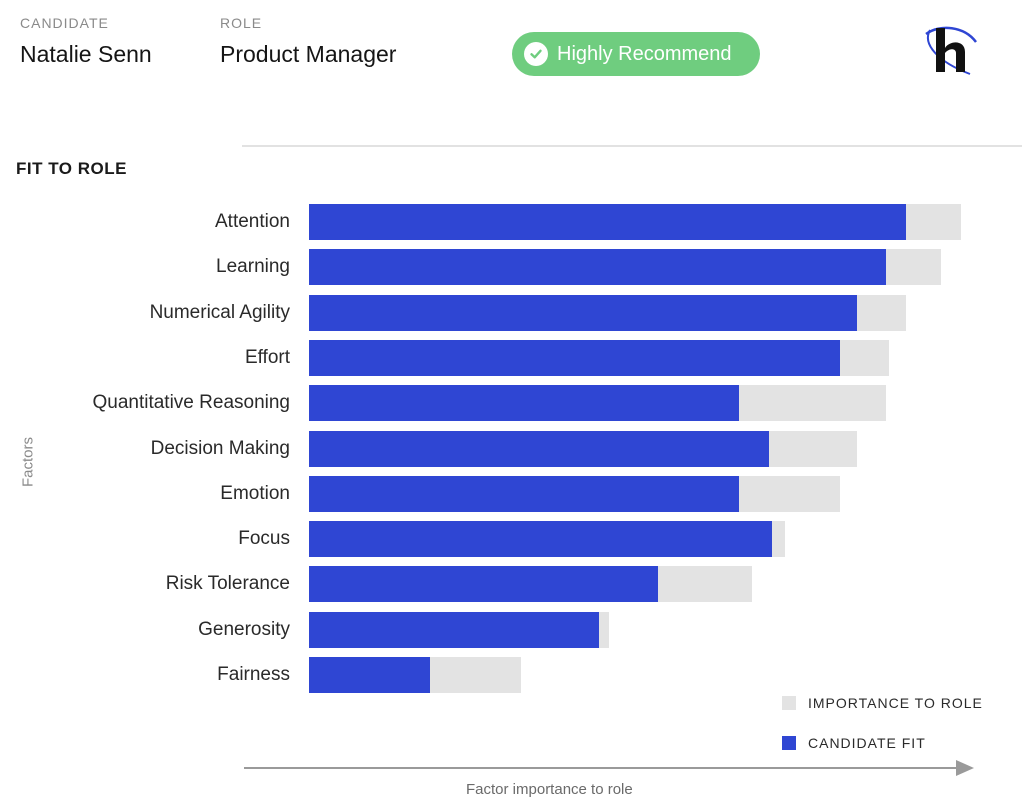  What do you see at coordinates (536, 54) in the screenshot?
I see `checkmark-icon` at bounding box center [536, 54].